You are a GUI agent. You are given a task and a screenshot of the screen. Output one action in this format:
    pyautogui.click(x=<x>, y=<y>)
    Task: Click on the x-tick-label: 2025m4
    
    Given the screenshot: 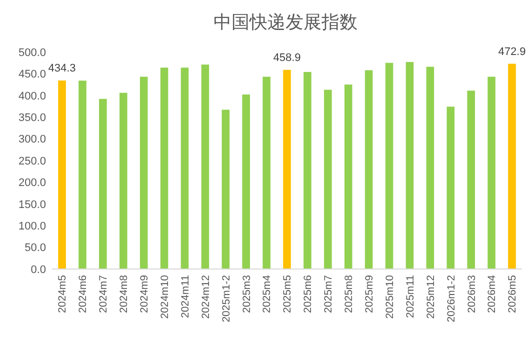 What is the action you would take?
    pyautogui.click(x=267, y=293)
    